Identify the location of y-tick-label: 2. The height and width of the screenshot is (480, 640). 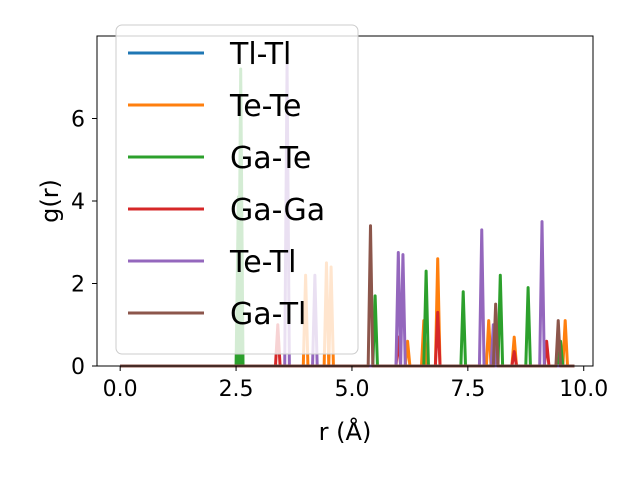
(78, 285).